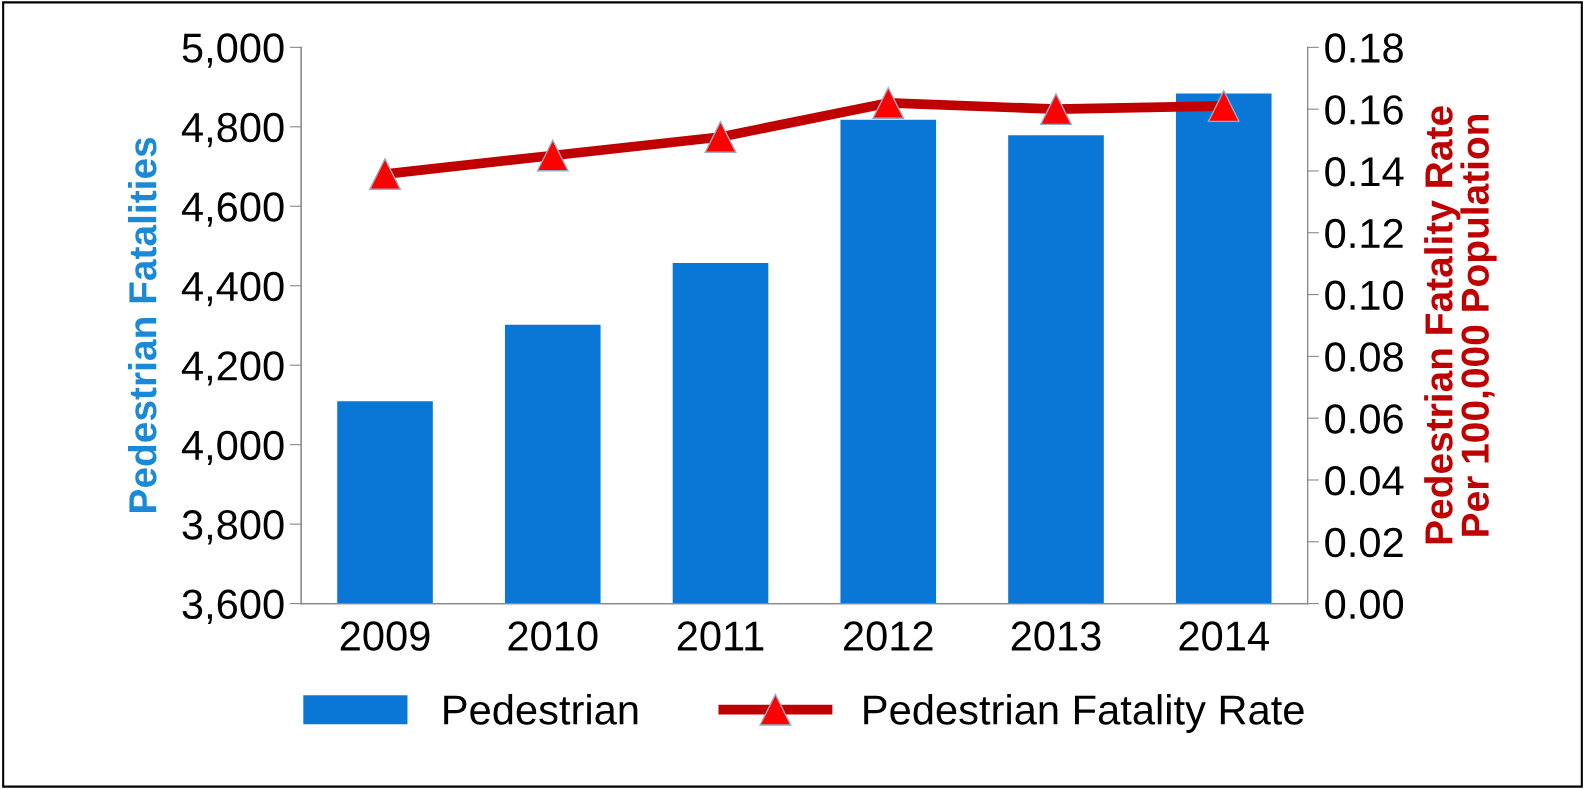  What do you see at coordinates (233, 50) in the screenshot?
I see `y-tick-label: 5,000` at bounding box center [233, 50].